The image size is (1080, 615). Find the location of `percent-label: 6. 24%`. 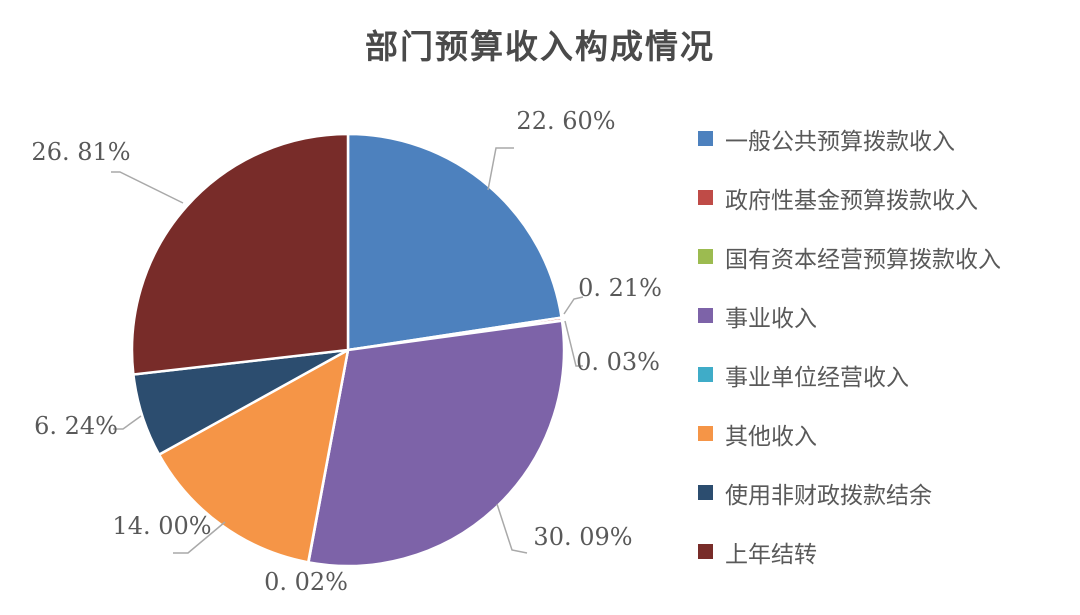

percent-label: 6. 24% is located at coordinates (76, 426).